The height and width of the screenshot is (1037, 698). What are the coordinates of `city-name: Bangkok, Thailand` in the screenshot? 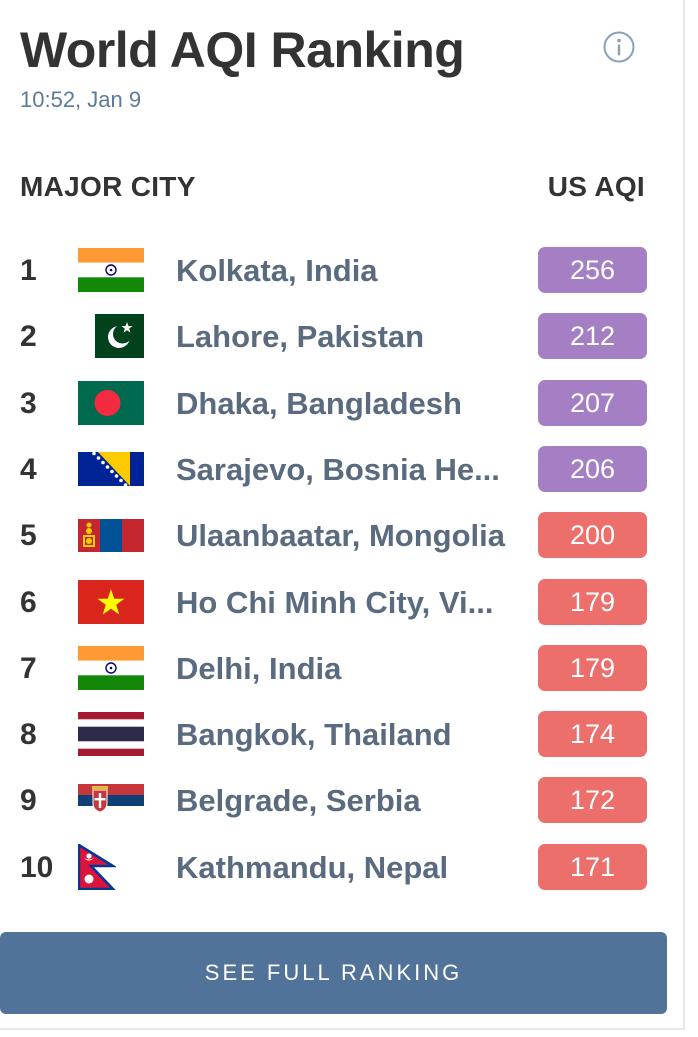 It's located at (314, 734).